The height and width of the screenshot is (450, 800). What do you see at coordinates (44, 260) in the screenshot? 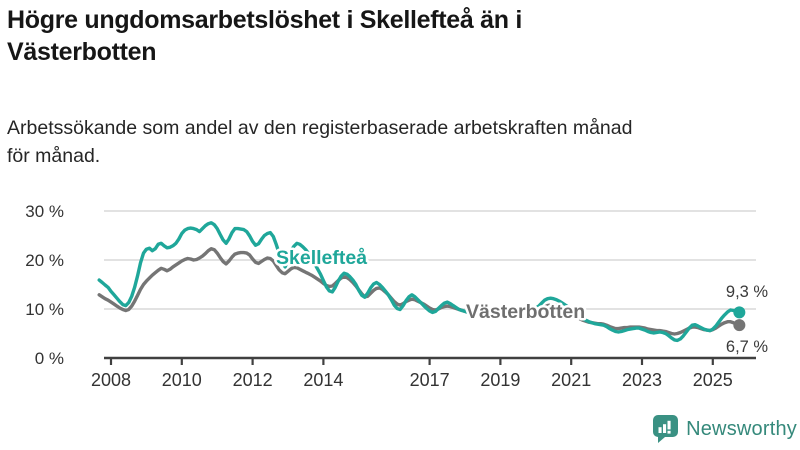
I see `y-axis-tick-label: 20 %` at bounding box center [44, 260].